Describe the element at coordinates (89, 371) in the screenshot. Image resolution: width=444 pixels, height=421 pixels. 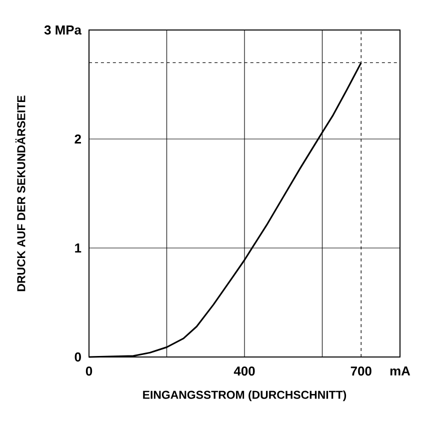
I see `x-tick-label: 0` at that location.